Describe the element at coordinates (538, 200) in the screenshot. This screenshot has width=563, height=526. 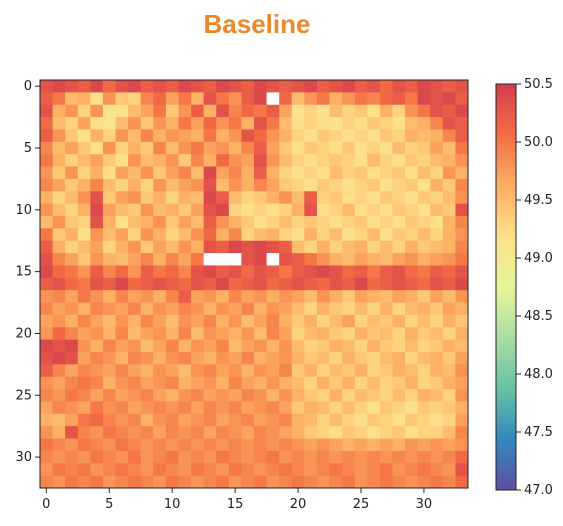
I see `colorbar-tick-label: 49.5` at that location.